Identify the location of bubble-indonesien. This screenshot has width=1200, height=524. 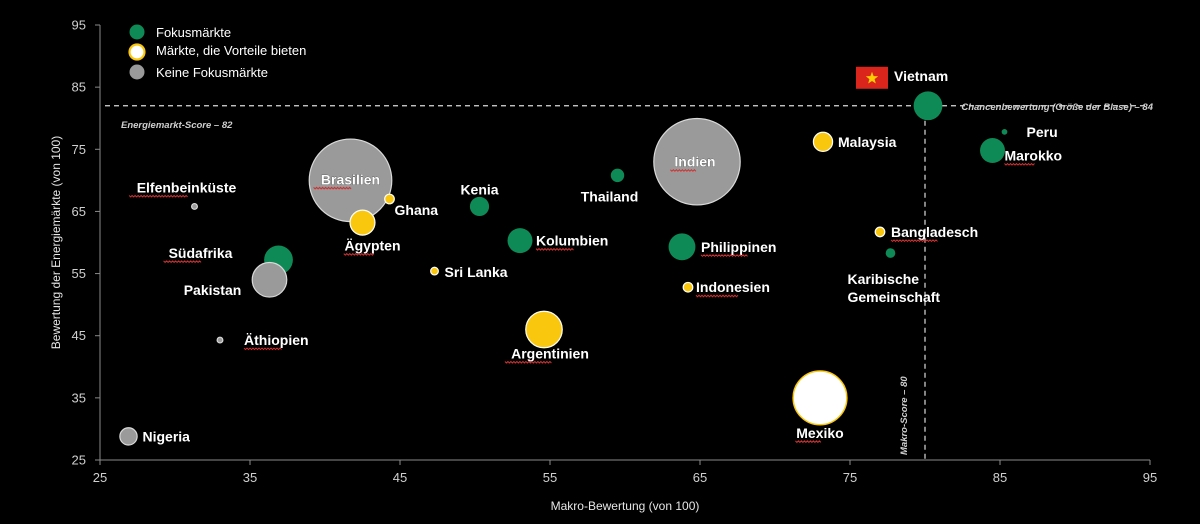
(688, 287).